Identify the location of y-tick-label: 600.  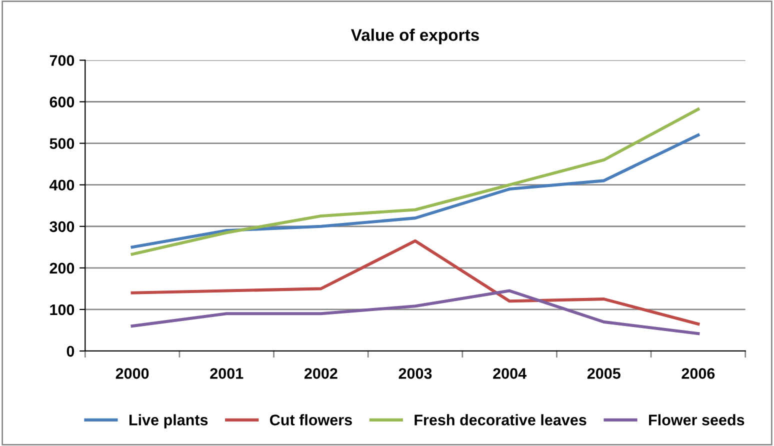
(62, 102).